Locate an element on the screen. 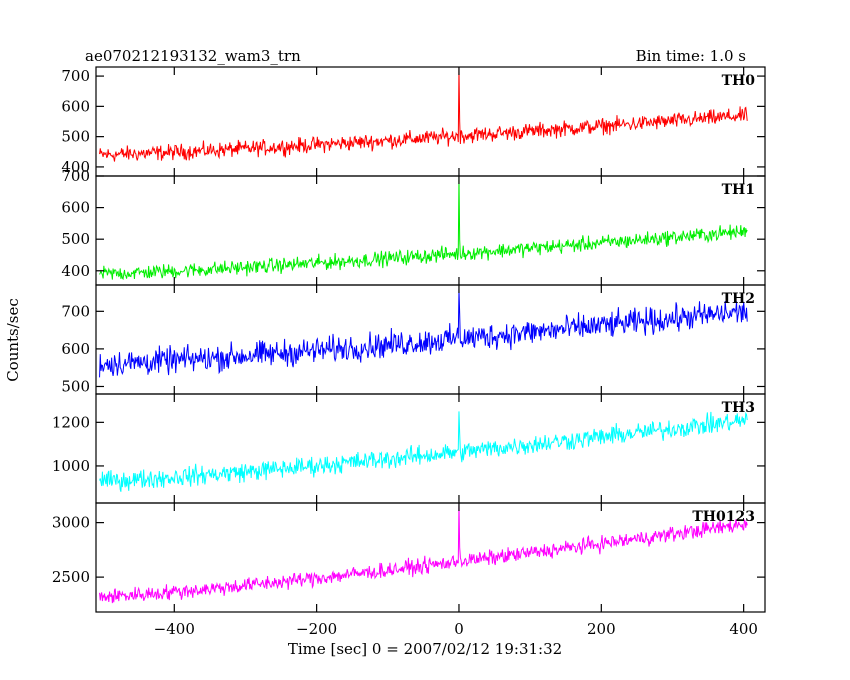 This screenshot has height=680, width=850. panel-label-th1: TH1 is located at coordinates (738, 190).